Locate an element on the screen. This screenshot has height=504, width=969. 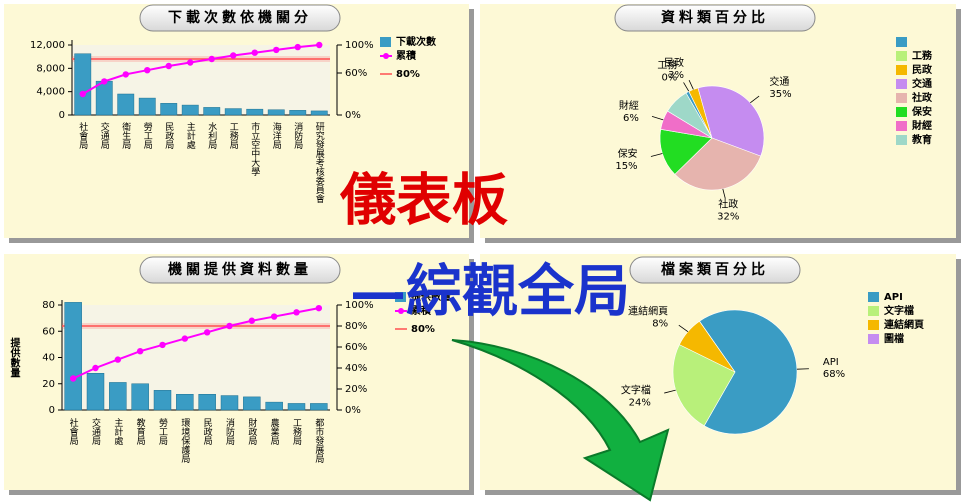
slice-label: 保安 is located at coordinates (628, 153).